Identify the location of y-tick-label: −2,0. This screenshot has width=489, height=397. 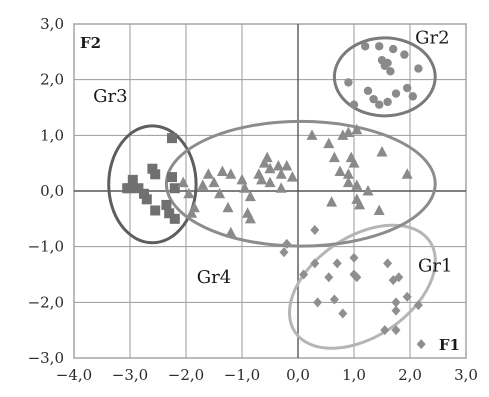
(46, 302).